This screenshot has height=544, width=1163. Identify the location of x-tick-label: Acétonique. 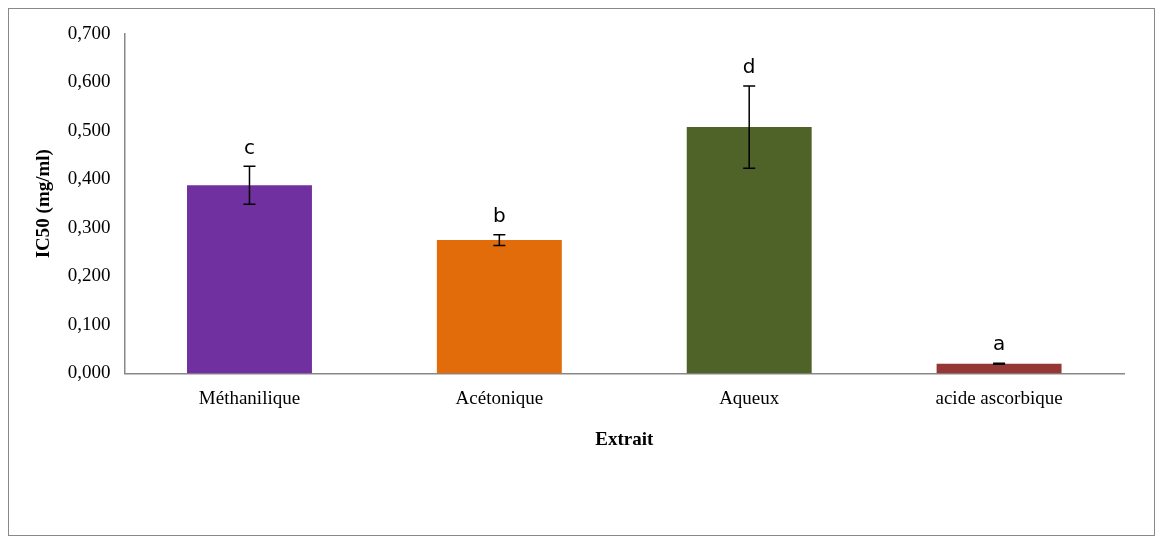
(499, 397).